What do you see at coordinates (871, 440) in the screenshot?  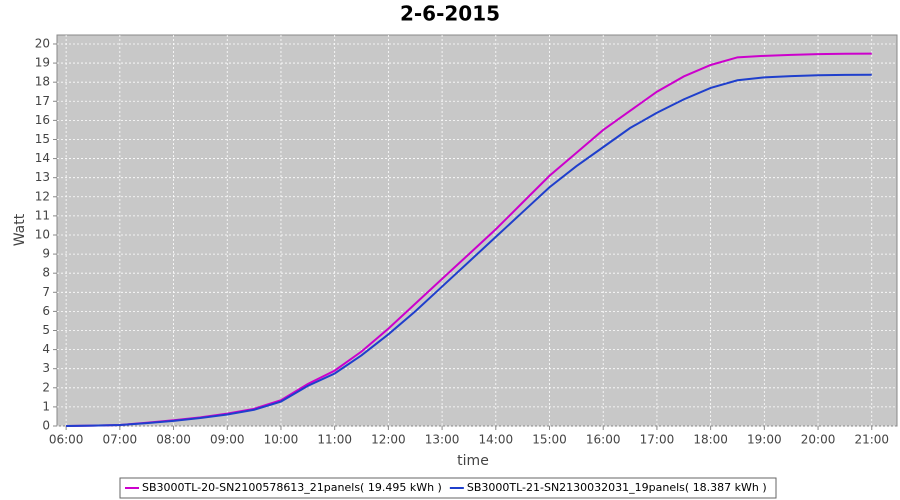 I see `x-tick-label: 21:00` at bounding box center [871, 440].